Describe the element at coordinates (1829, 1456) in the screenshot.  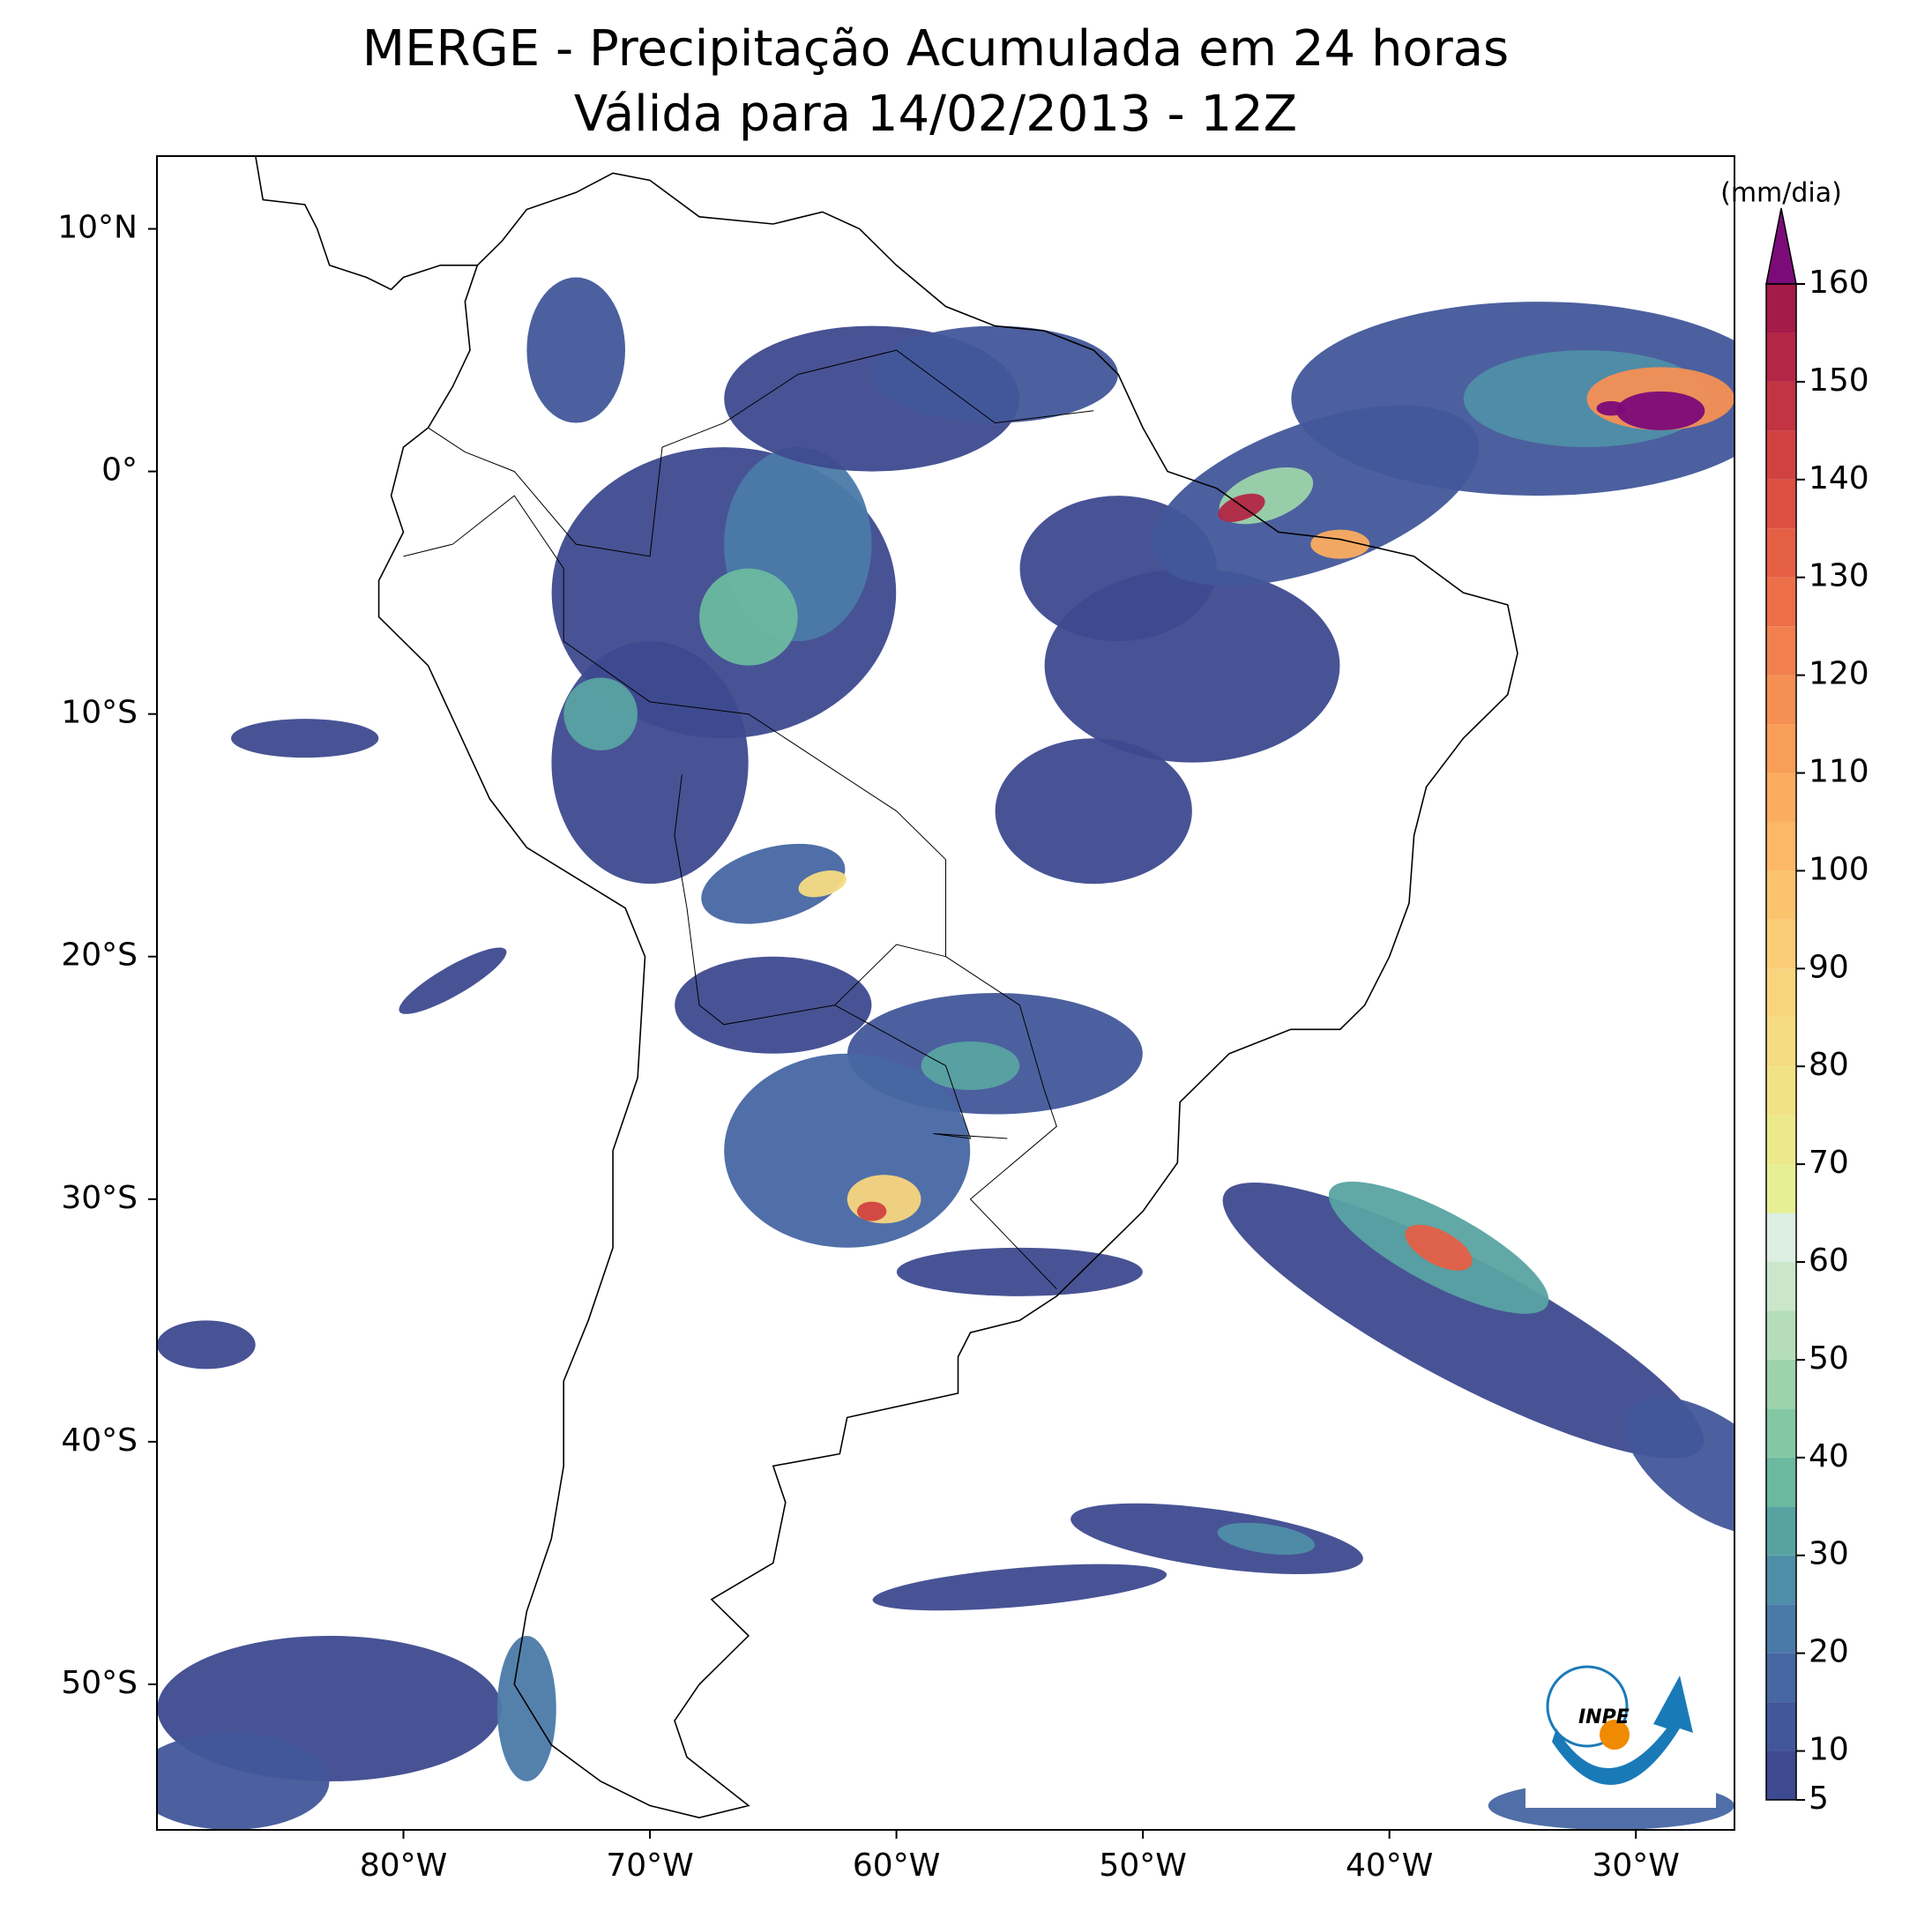
I see `colorbar-tick-label: 40` at that location.